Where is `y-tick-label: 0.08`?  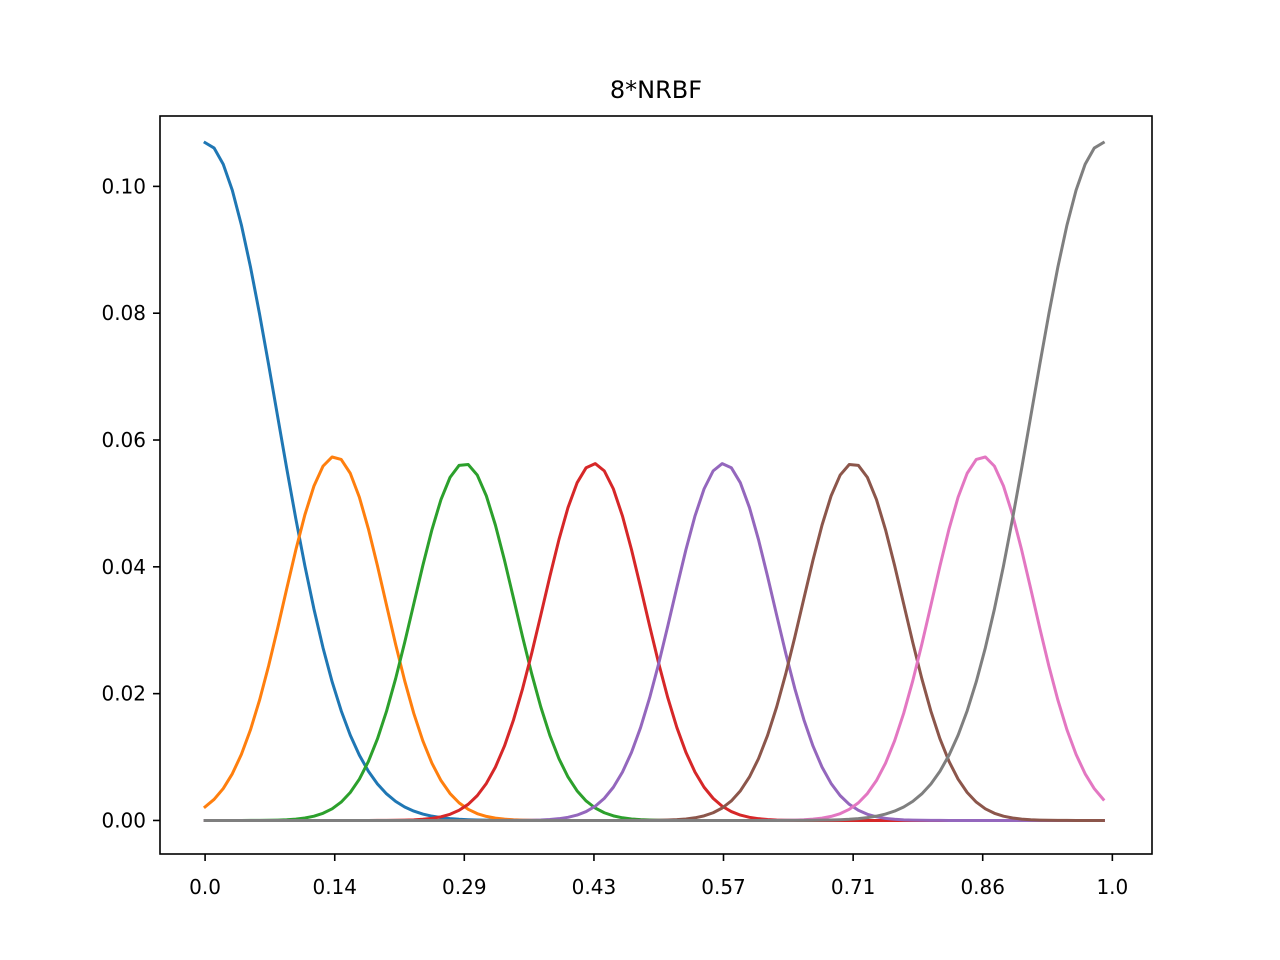
y-tick-label: 0.08 is located at coordinates (123, 313).